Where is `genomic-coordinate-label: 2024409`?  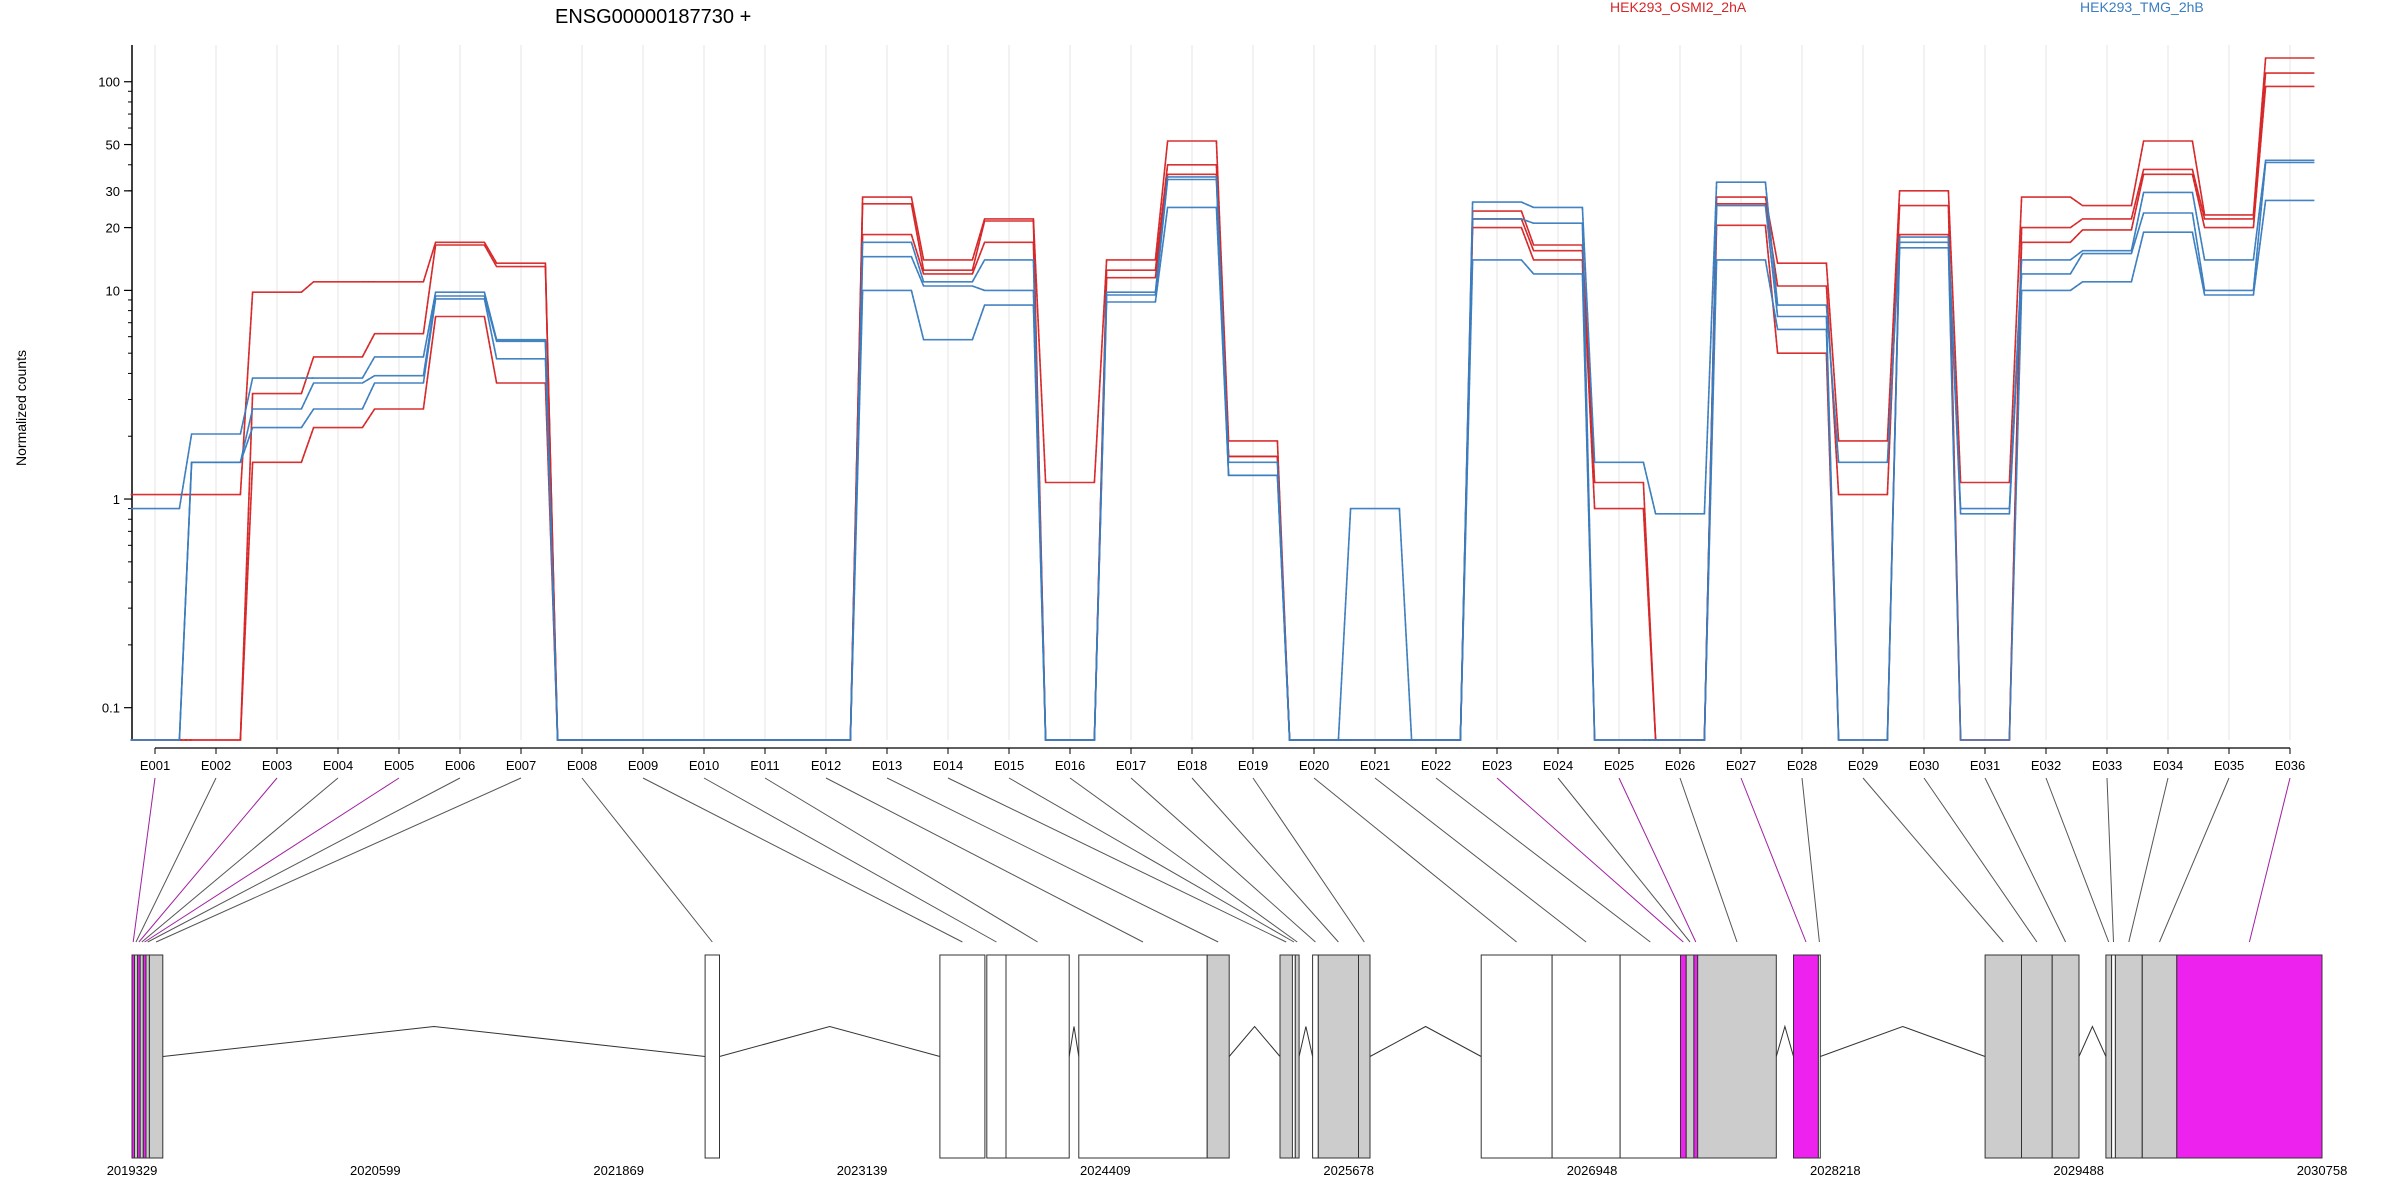 genomic-coordinate-label: 2024409 is located at coordinates (1105, 1170).